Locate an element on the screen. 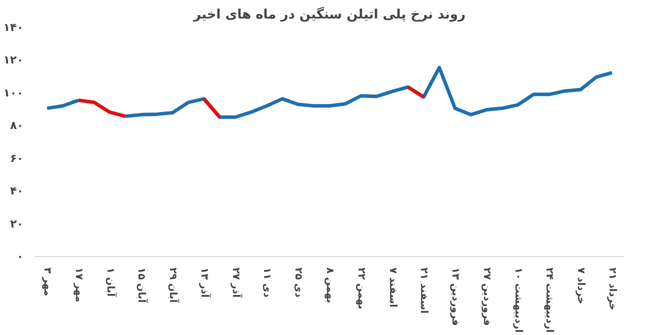  x-tick-label: ۱۷ مهر is located at coordinates (78, 285).